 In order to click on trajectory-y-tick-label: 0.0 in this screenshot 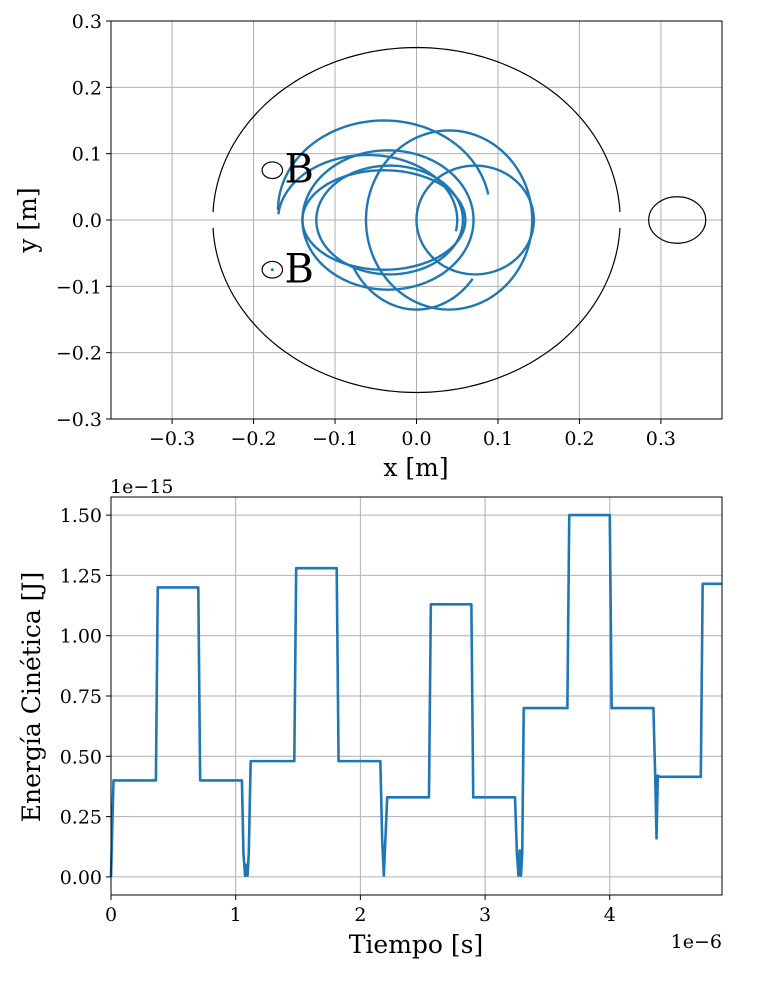, I will do `click(87, 221)`.